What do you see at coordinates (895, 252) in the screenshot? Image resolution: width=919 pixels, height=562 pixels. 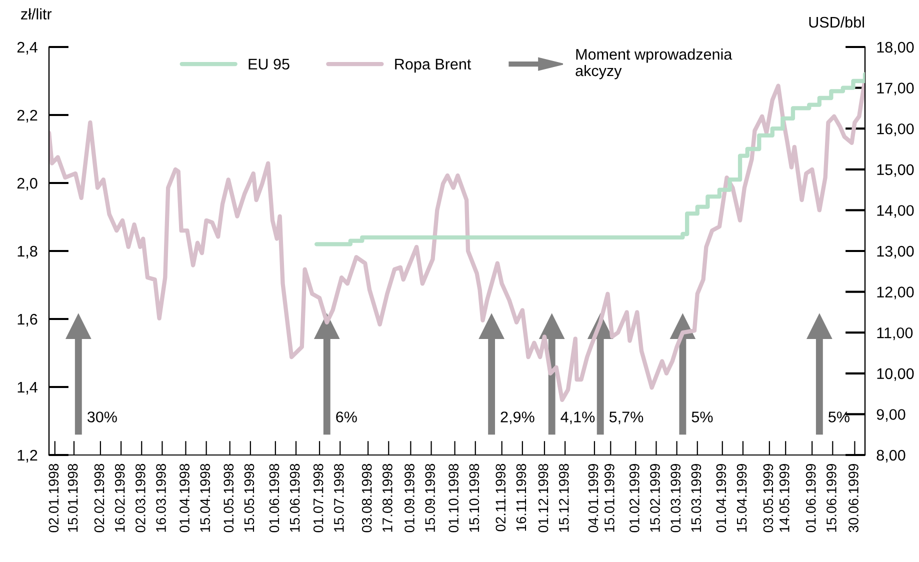 I see `y2-tick-label: 13,00` at bounding box center [895, 252].